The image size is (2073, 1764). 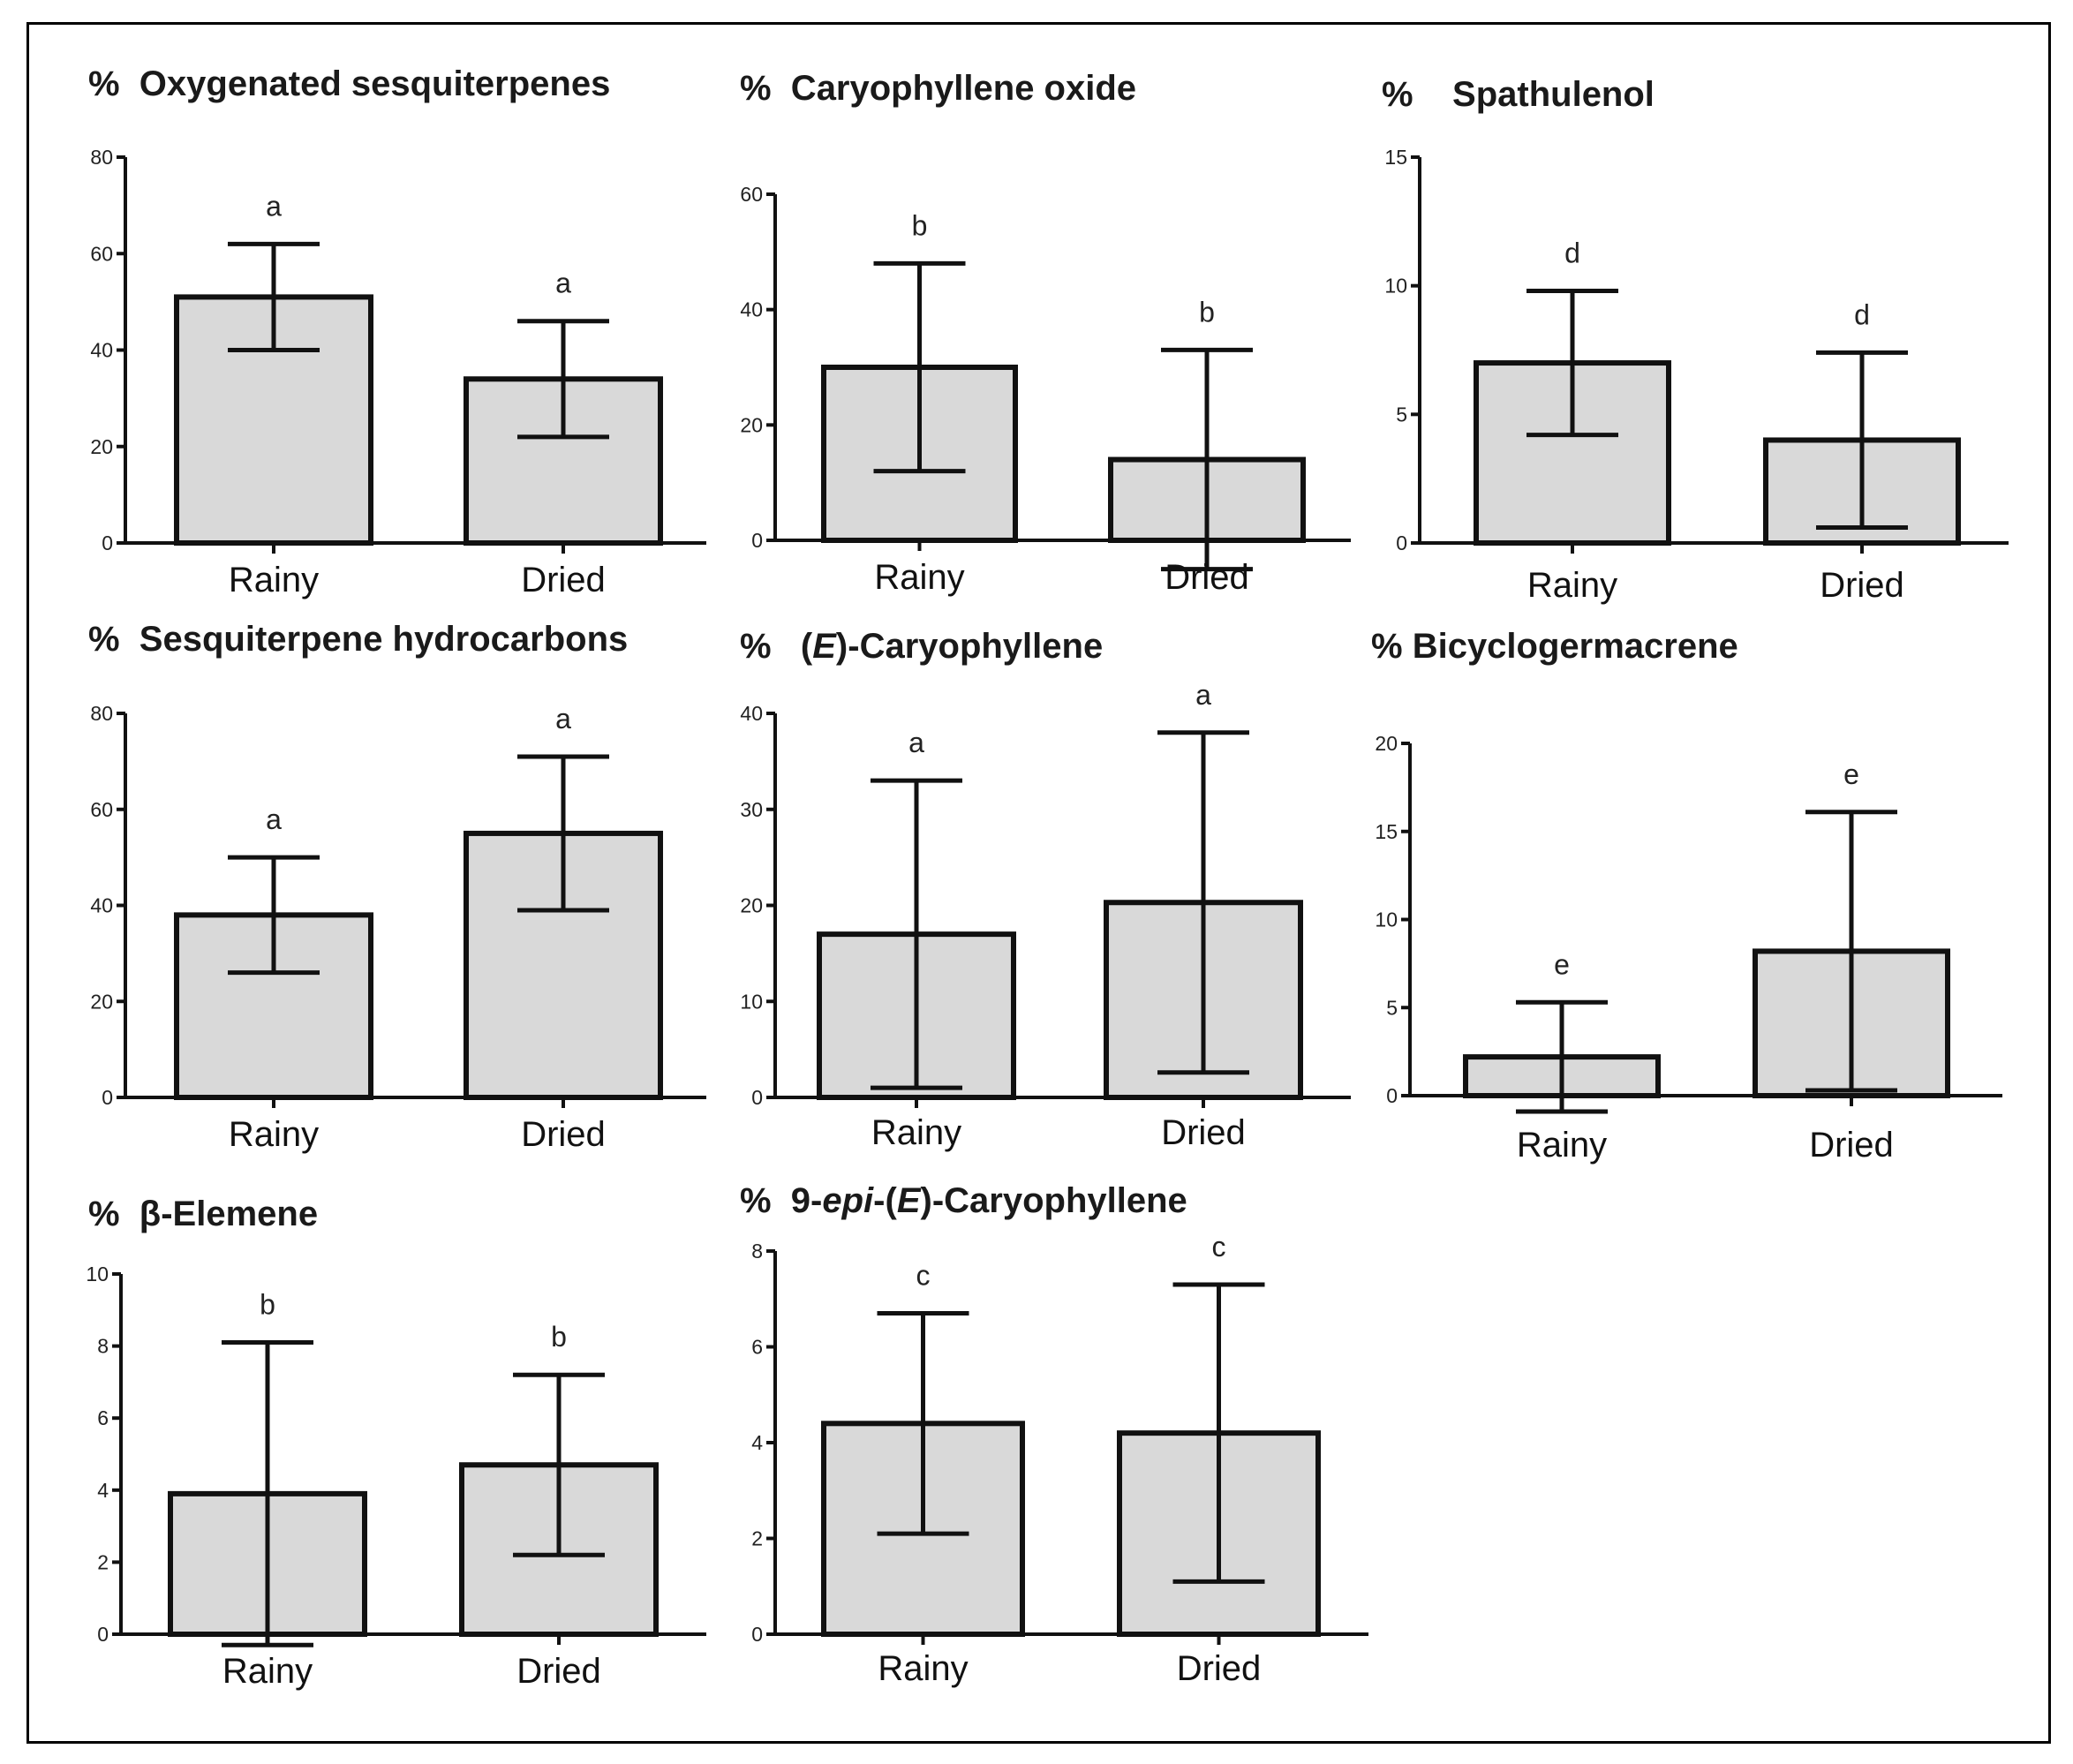 I want to click on chart-title: % 9-epi-(E)-Caryophyllene, so click(x=963, y=1200).